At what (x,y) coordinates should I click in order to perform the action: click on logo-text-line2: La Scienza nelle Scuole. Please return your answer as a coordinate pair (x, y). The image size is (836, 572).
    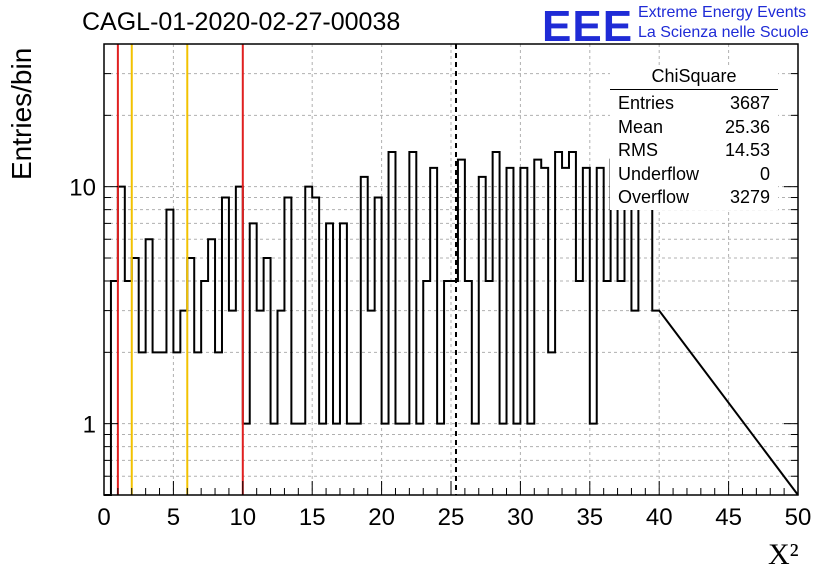
    Looking at the image, I should click on (723, 32).